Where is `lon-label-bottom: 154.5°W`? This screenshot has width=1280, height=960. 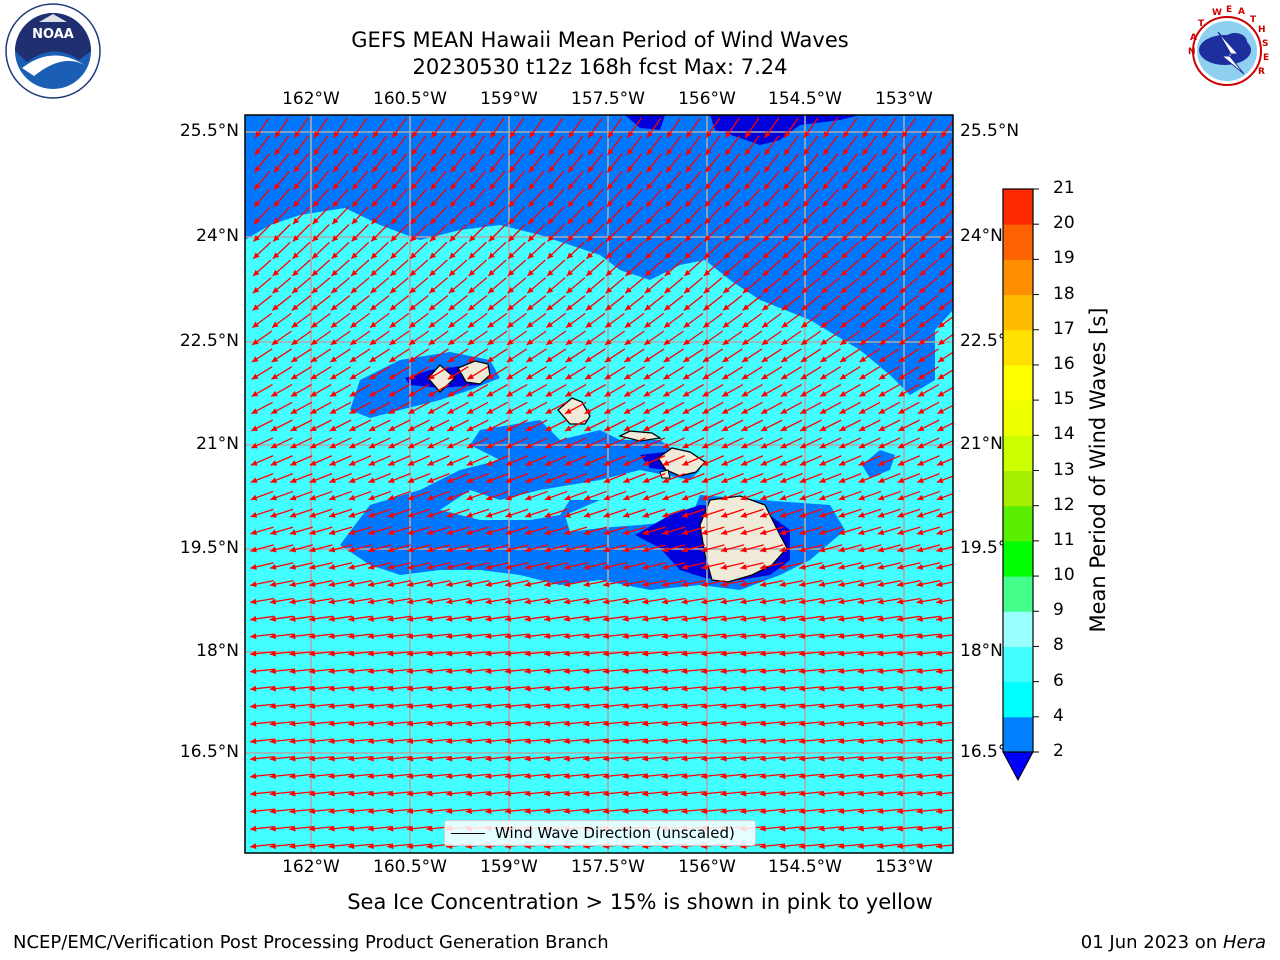 lon-label-bottom: 154.5°W is located at coordinates (805, 867).